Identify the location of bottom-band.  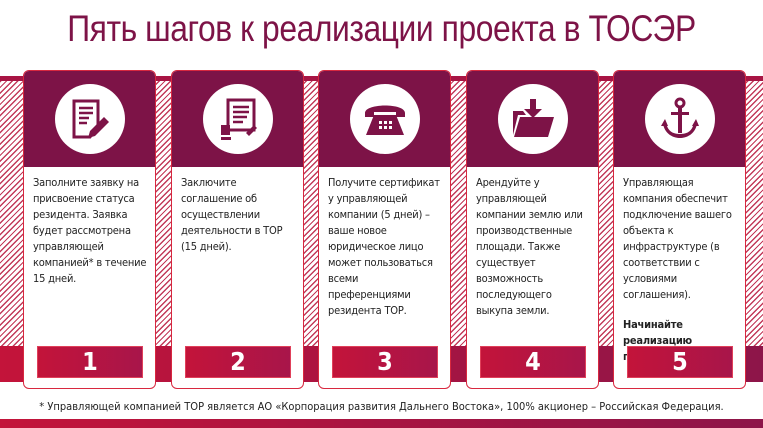
(381, 423).